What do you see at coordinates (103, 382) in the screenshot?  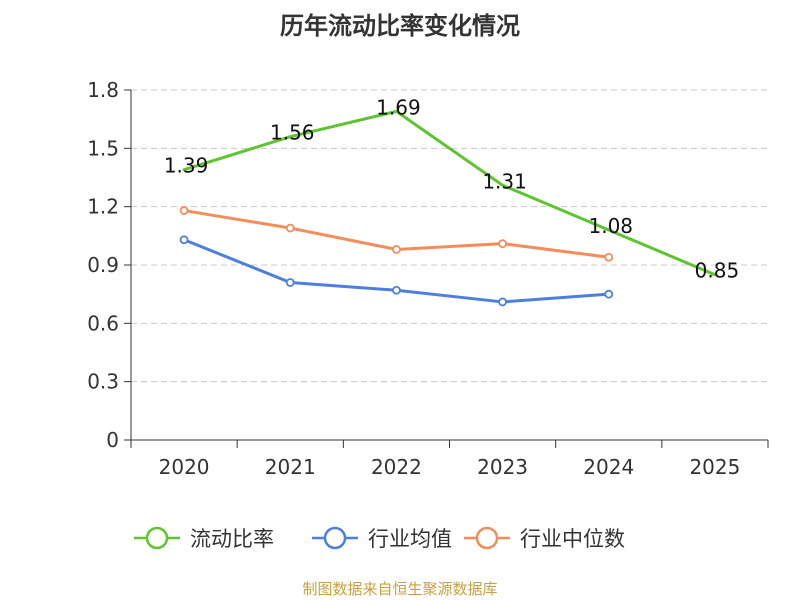 I see `y-tick-label: 0.3` at bounding box center [103, 382].